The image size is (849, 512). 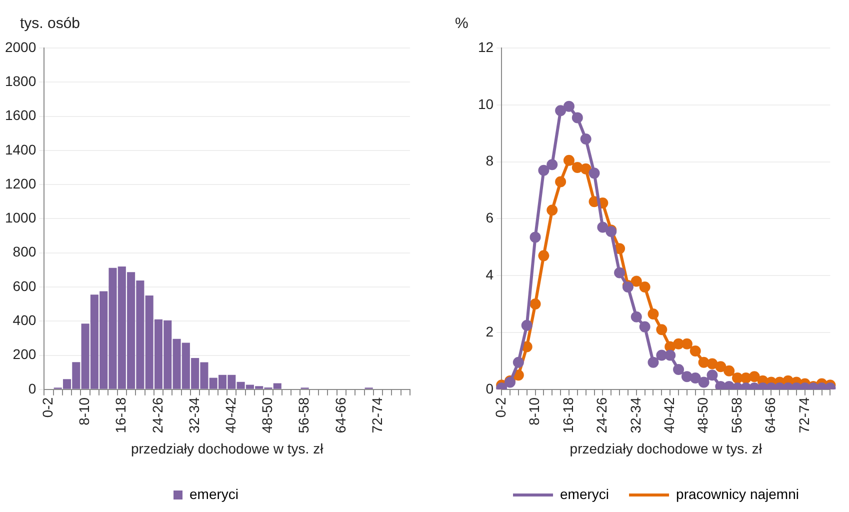 I want to click on y-tick-label: 200, so click(x=24, y=354).